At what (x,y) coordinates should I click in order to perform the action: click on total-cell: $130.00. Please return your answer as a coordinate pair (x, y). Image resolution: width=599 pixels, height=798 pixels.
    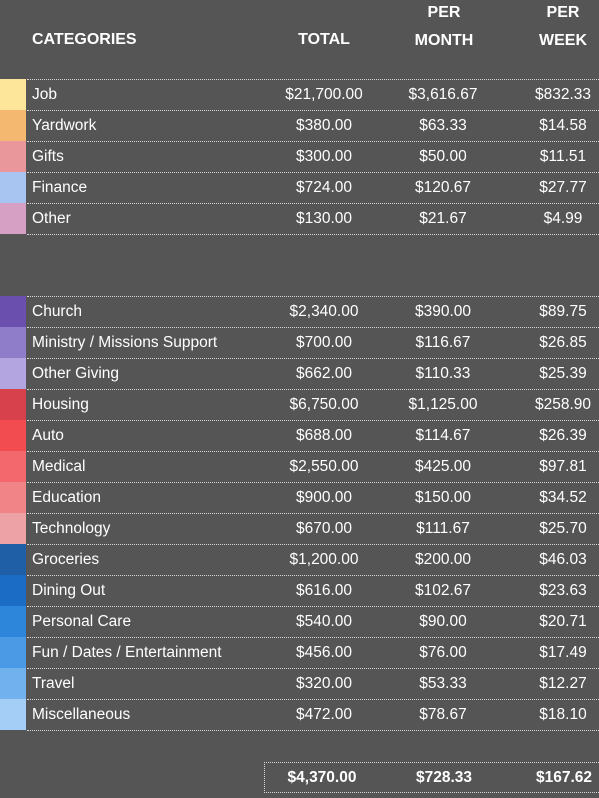
    Looking at the image, I should click on (324, 218).